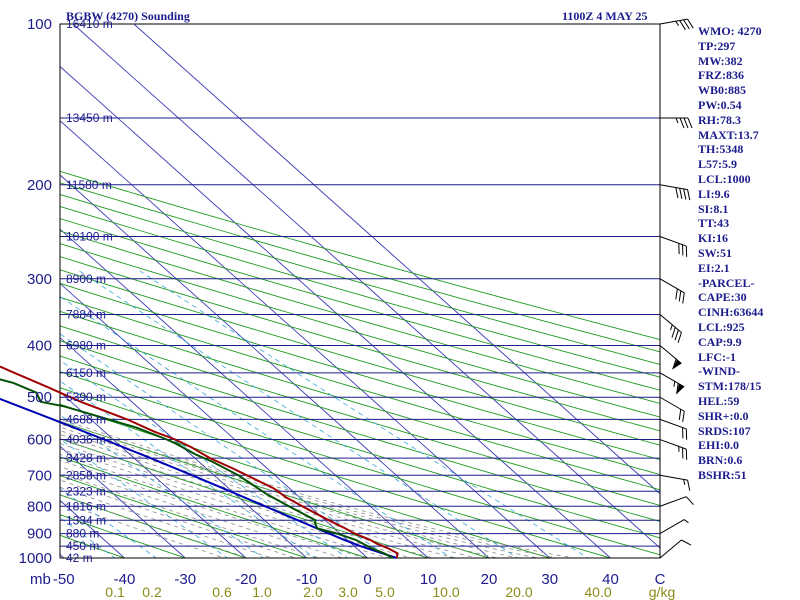 The height and width of the screenshot is (600, 800). I want to click on stability-index-item: -PARCEL-, so click(726, 282).